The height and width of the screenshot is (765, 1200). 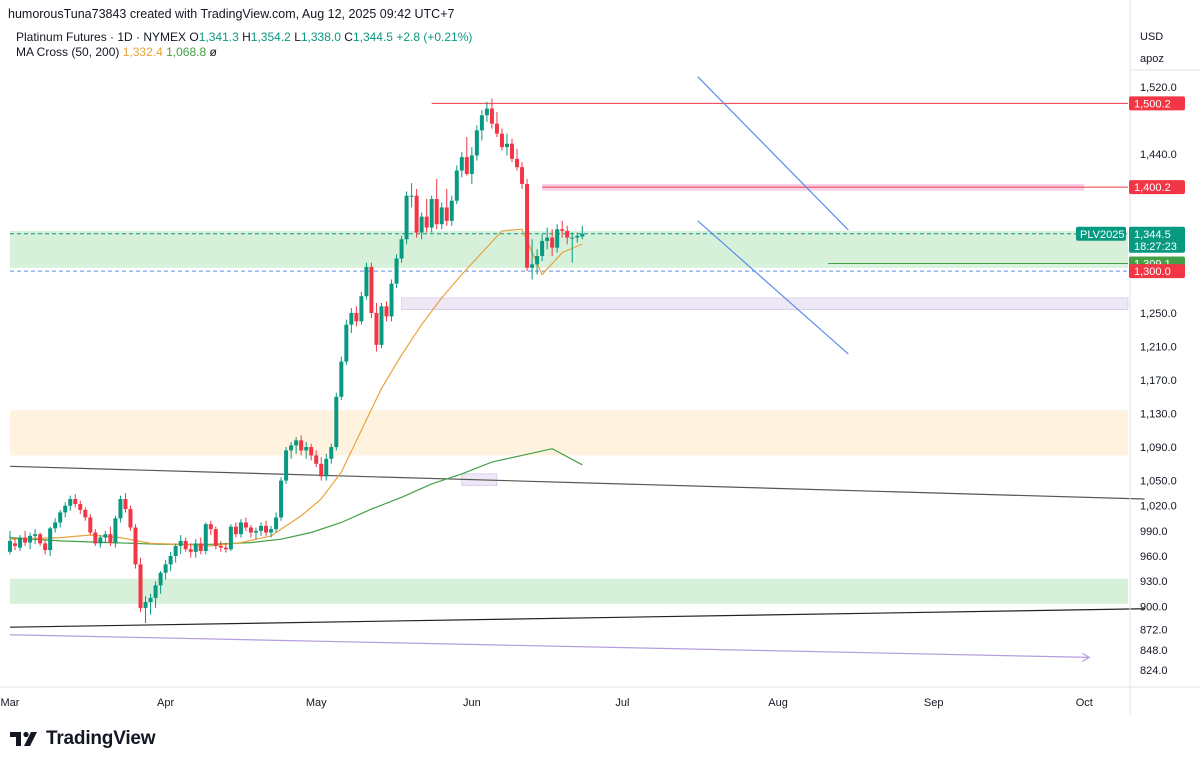 I want to click on indicator-legend: MA Cross (50, 200) 1,332.4 1,068.8 ø, so click(x=116, y=52).